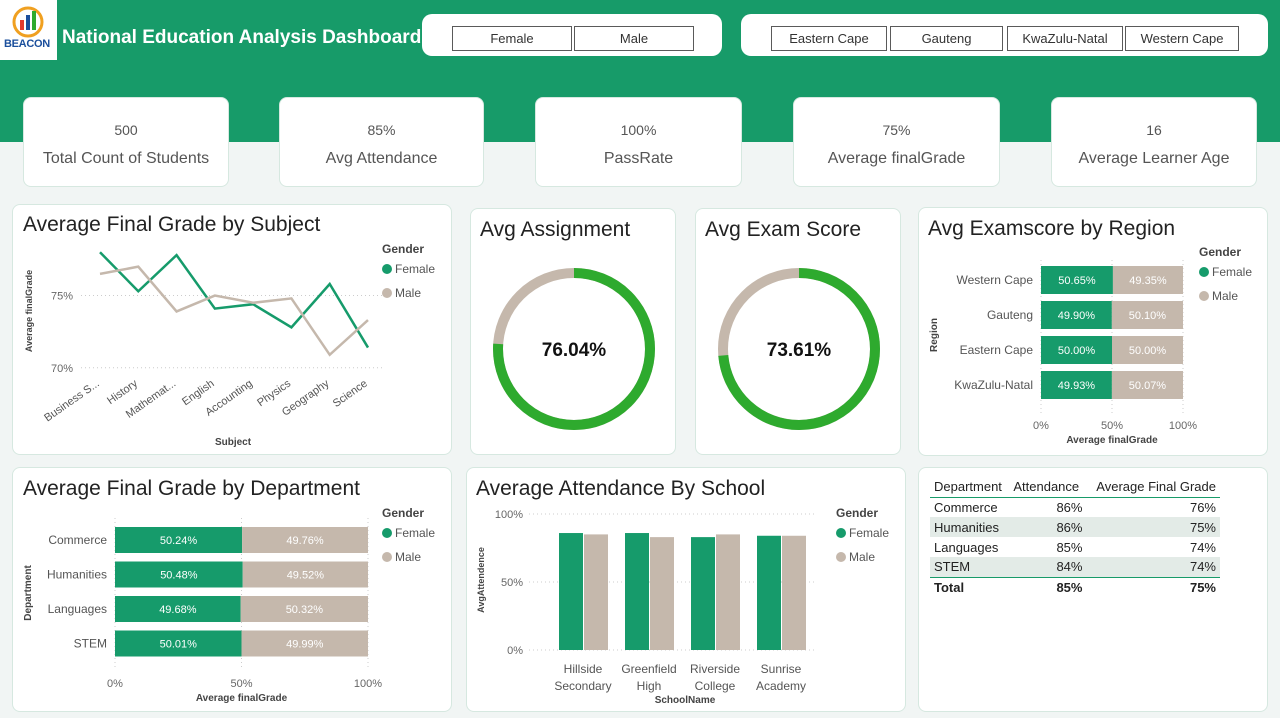 This screenshot has width=1280, height=718. What do you see at coordinates (305, 541) in the screenshot?
I see `data-label: 49.76%` at bounding box center [305, 541].